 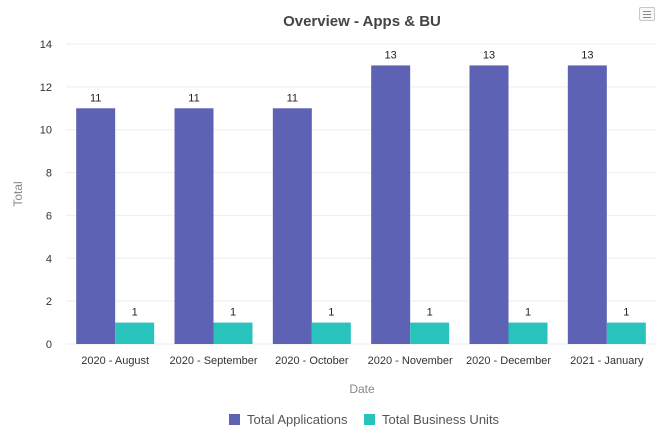 What do you see at coordinates (312, 361) in the screenshot?
I see `x-tick-label: 2020 - October` at bounding box center [312, 361].